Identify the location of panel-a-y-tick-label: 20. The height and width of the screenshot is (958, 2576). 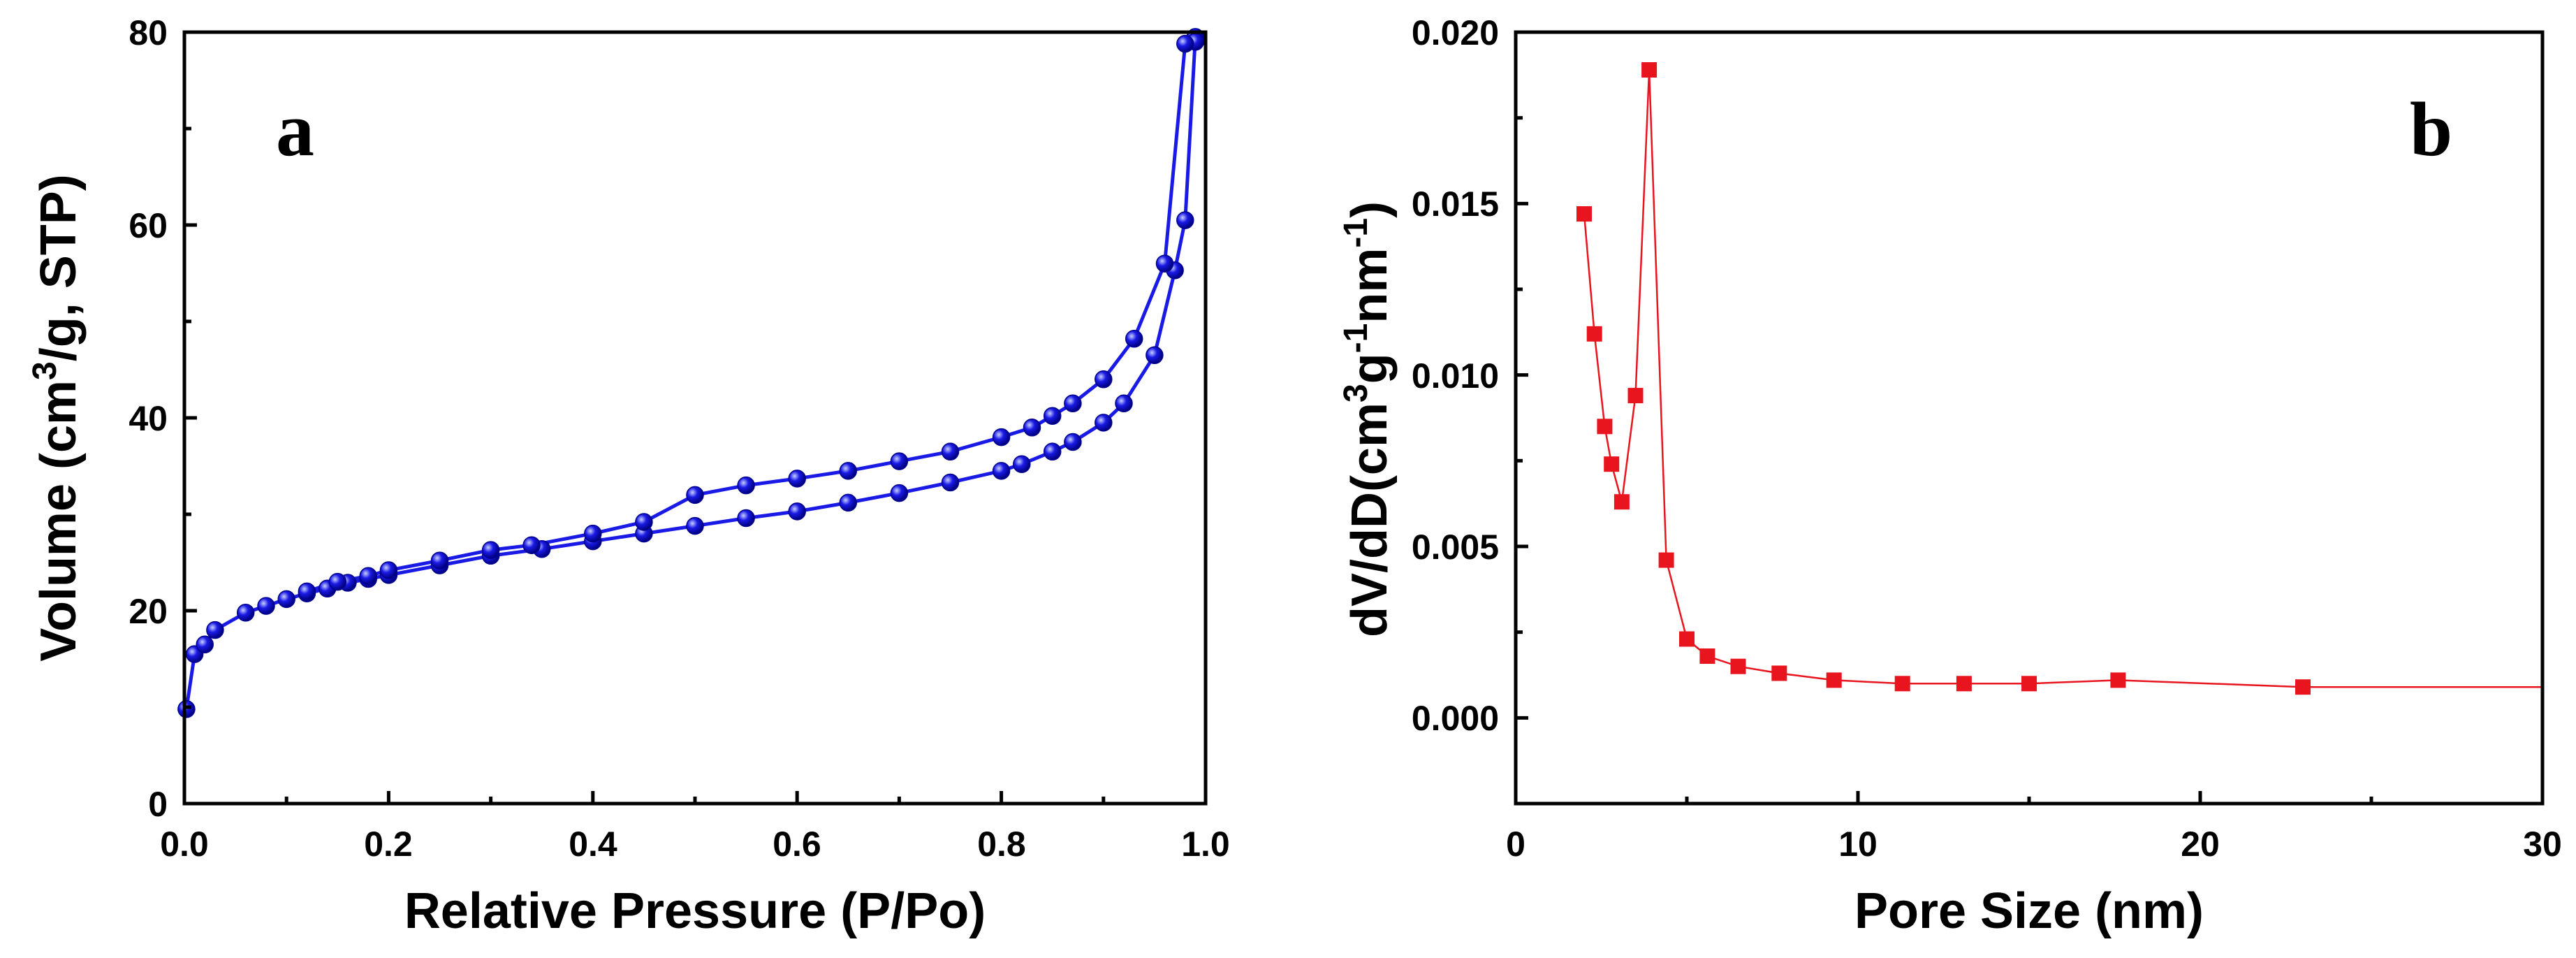
(148, 611).